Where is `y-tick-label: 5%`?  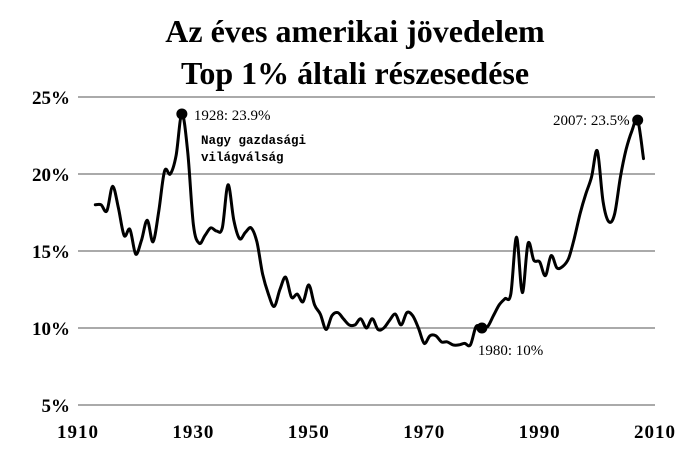
y-tick-label: 5% is located at coordinates (56, 406).